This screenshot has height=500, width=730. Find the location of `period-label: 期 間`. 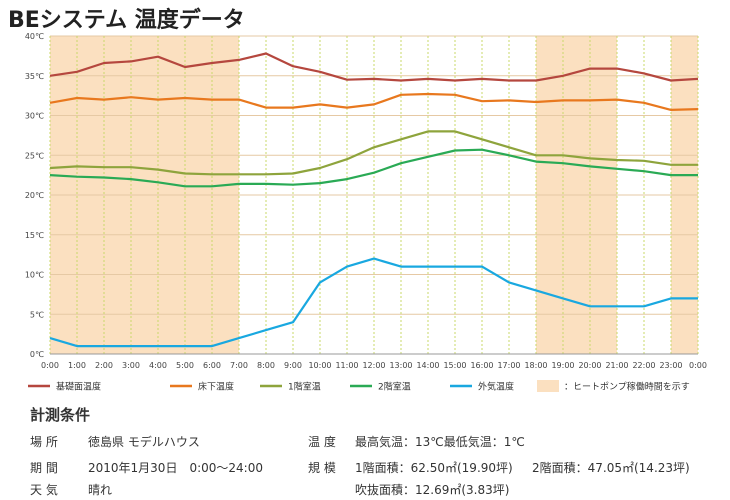

period-label: 期 間 is located at coordinates (44, 468).